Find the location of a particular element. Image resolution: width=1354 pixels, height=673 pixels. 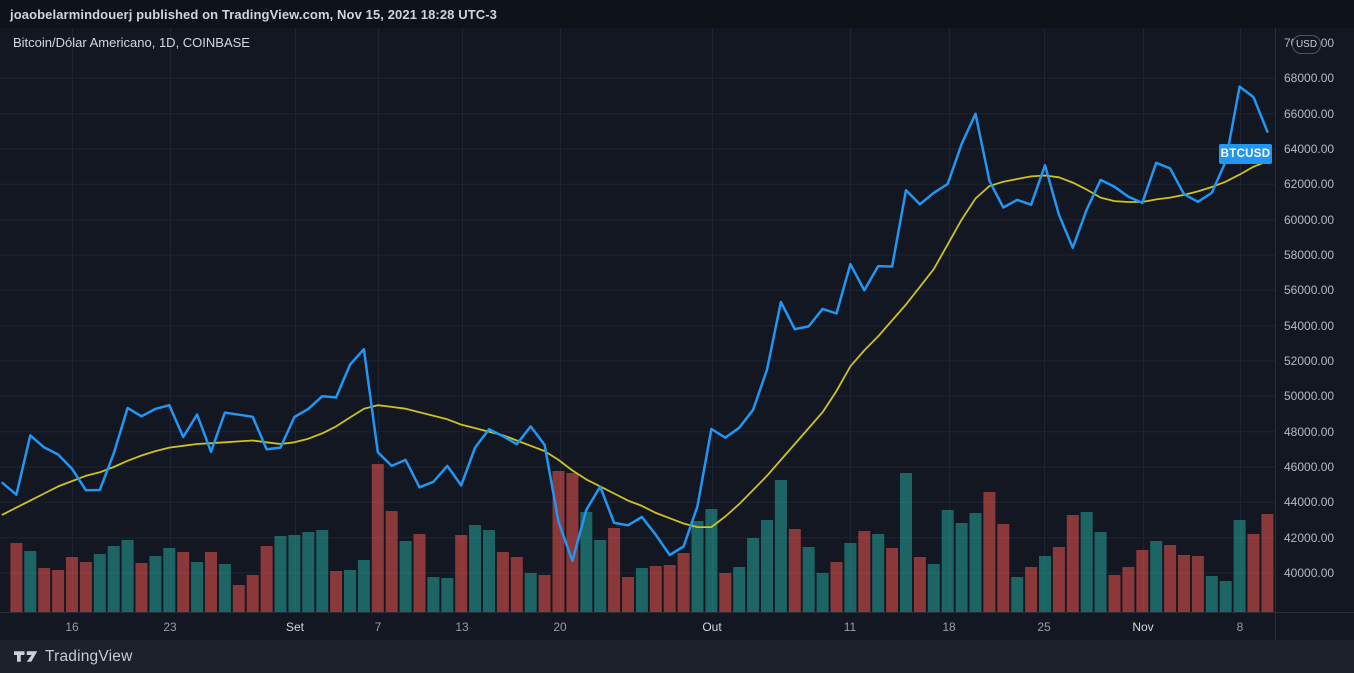

time-axis-label: 7 is located at coordinates (378, 627).